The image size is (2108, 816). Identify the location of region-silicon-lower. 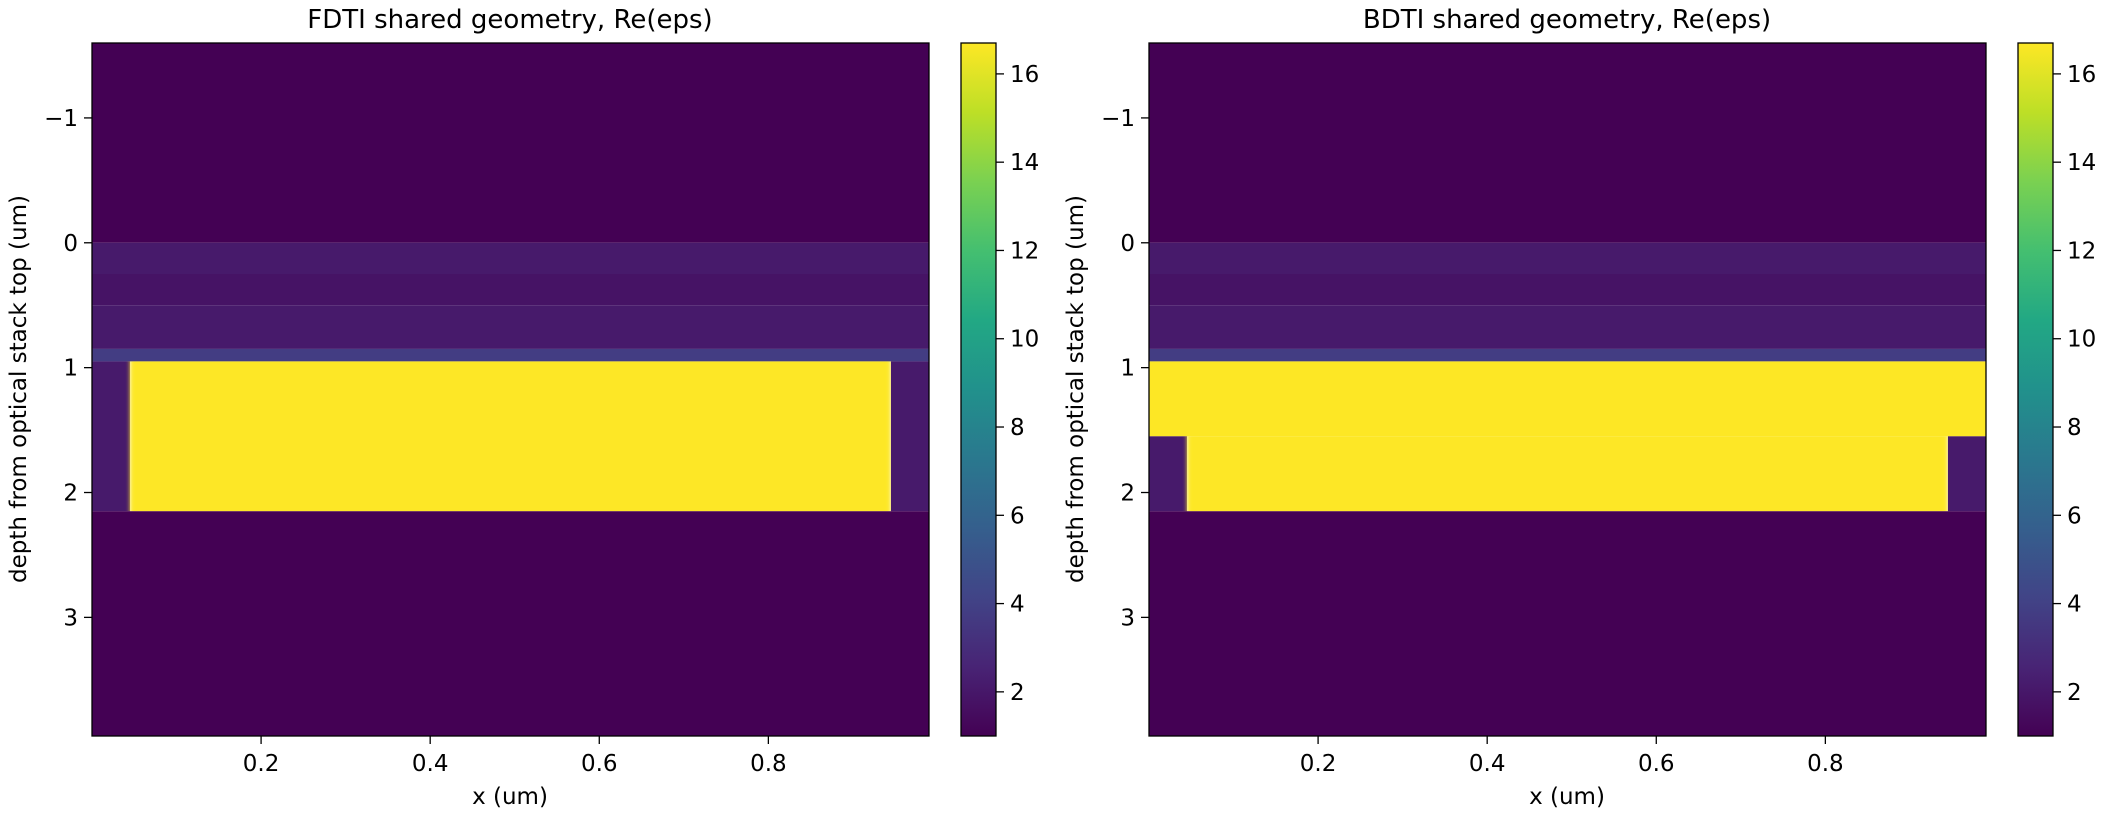
(1567, 474).